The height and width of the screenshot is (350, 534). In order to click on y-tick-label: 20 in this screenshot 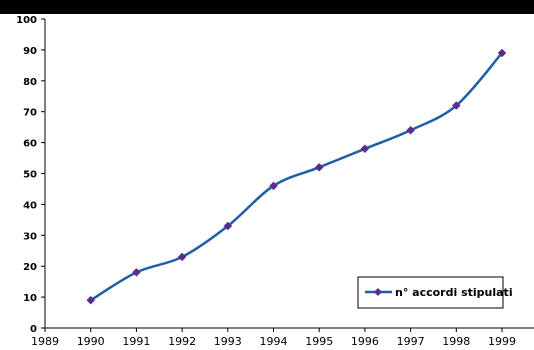, I will do `click(30, 267)`.